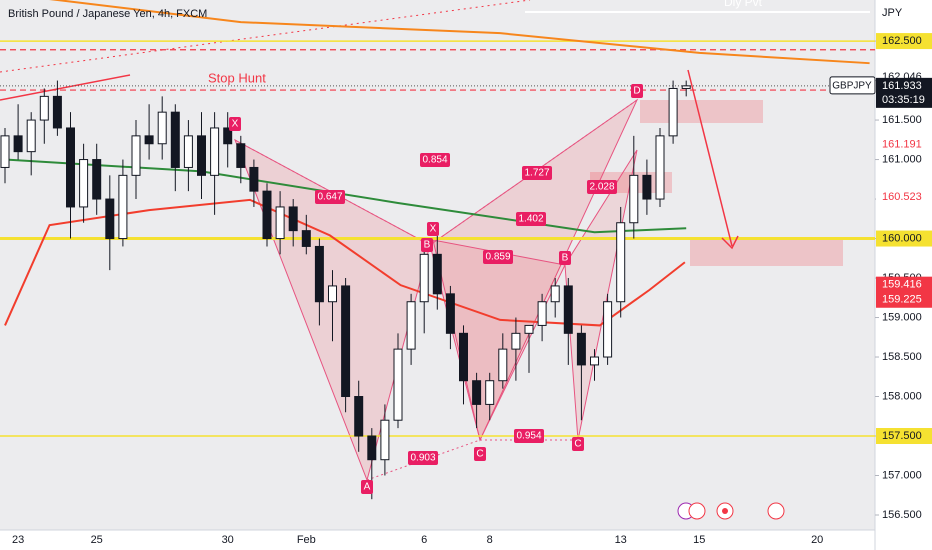  Describe the element at coordinates (424, 540) in the screenshot. I see `x-tick-label: 6` at that location.